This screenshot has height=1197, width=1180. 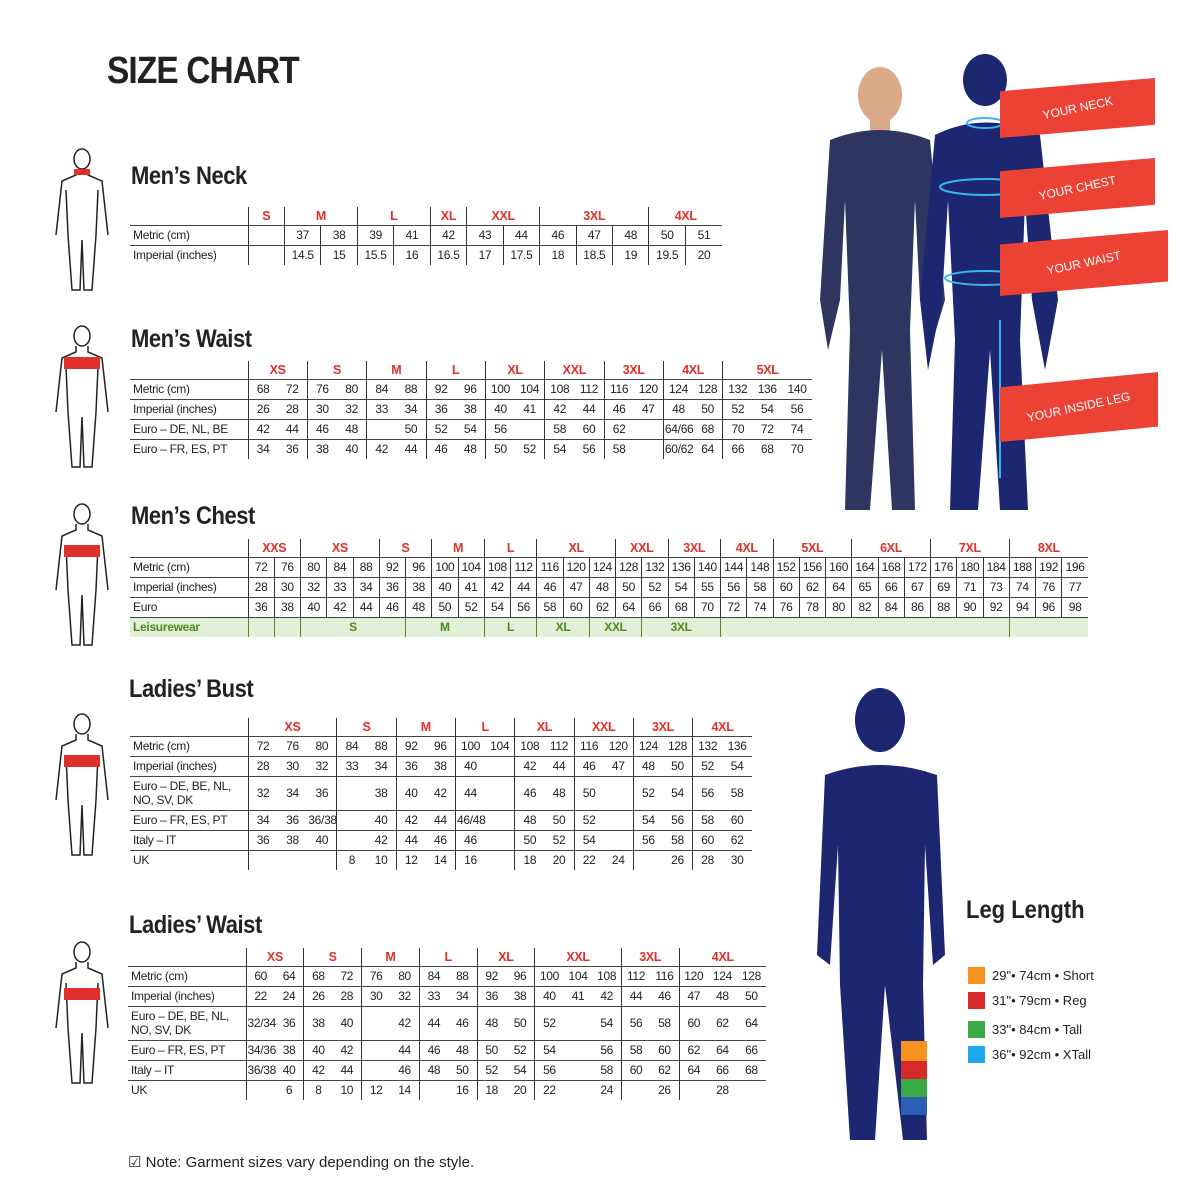 What do you see at coordinates (322, 408) in the screenshot?
I see `table-cell: 30` at bounding box center [322, 408].